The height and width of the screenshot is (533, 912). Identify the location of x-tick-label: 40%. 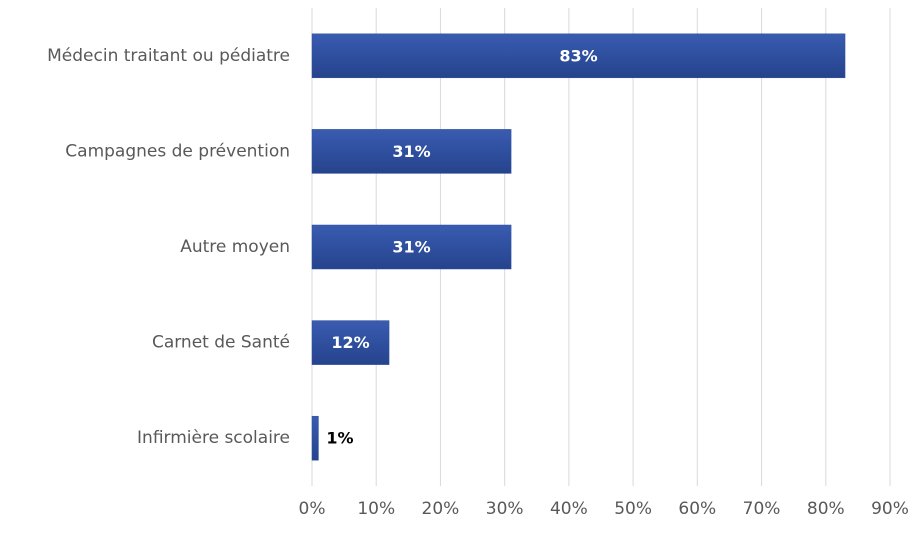
(569, 509).